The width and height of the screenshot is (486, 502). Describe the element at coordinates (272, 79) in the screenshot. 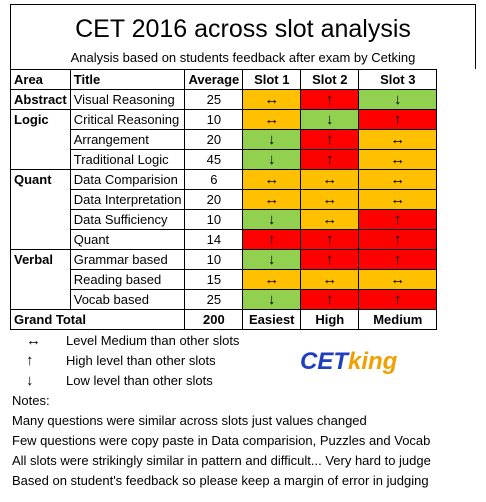

I see `column-header: Slot 1` at that location.